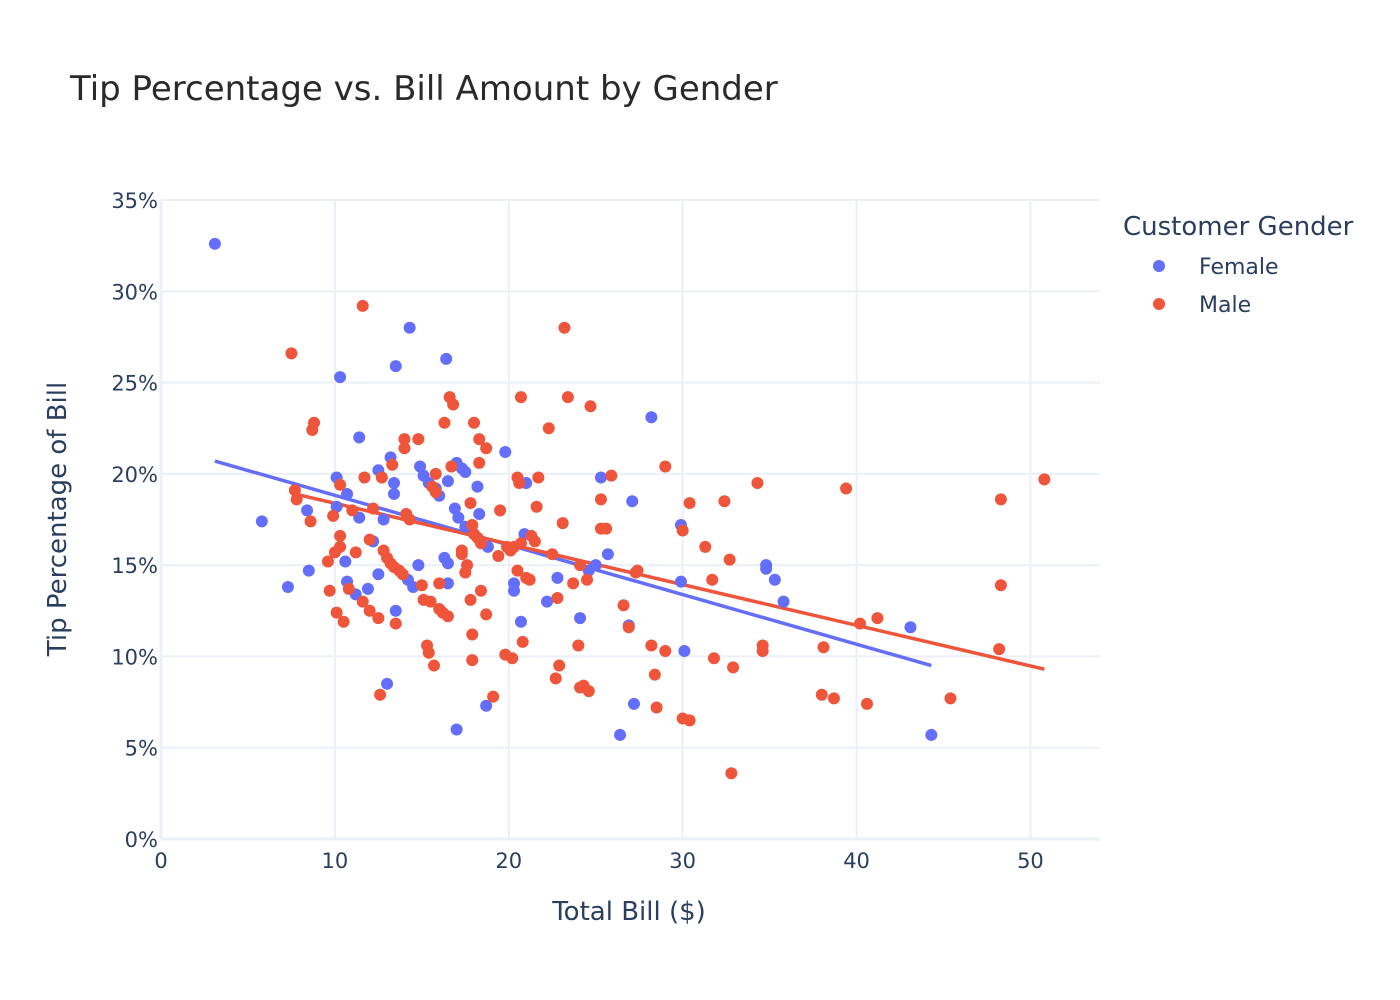 The image size is (1400, 1000). Describe the element at coordinates (1239, 267) in the screenshot. I see `legend-label-female: Female` at that location.